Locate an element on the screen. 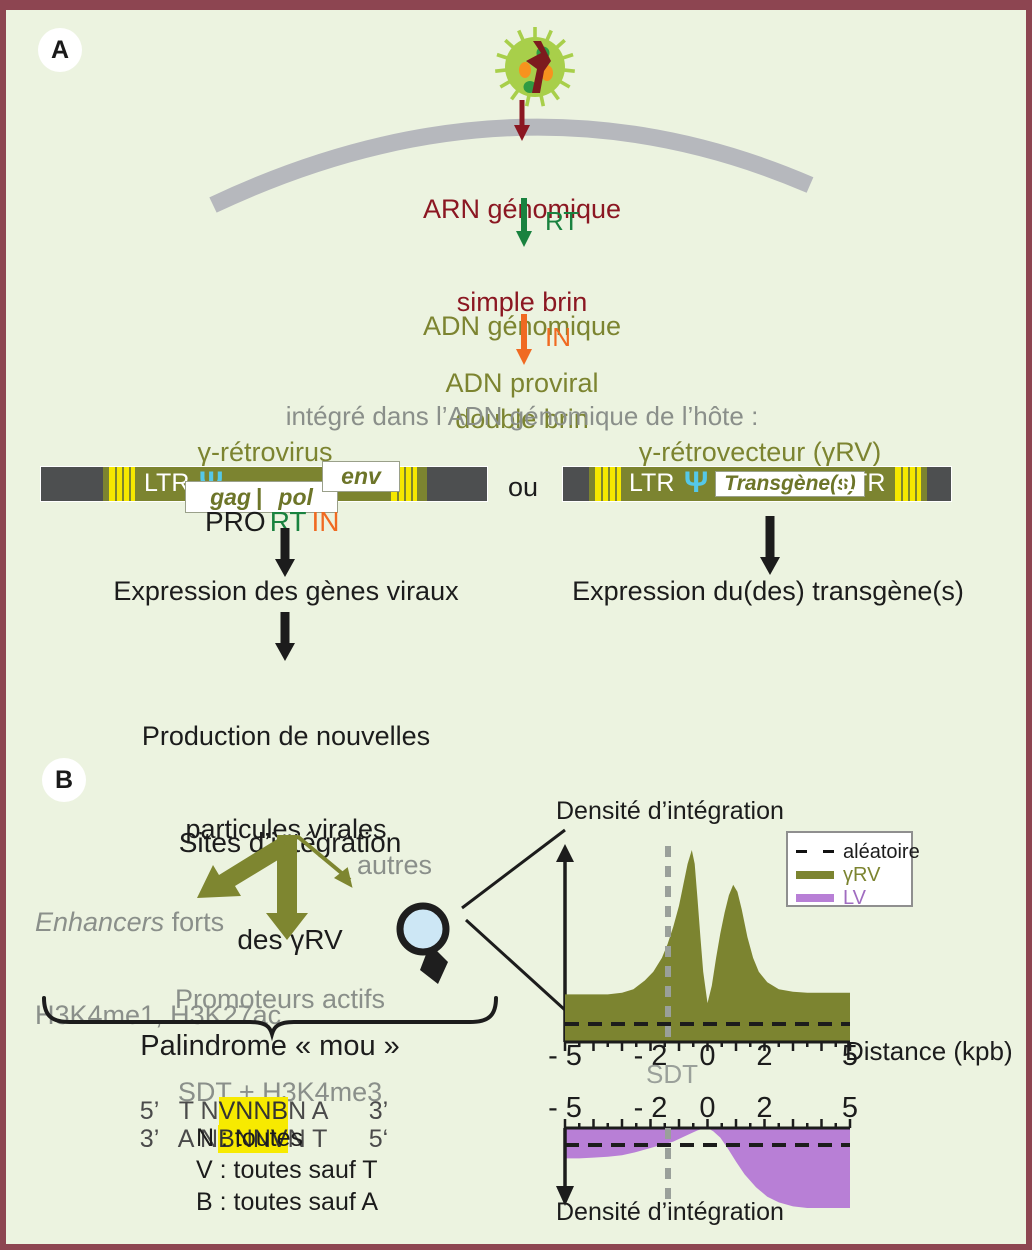  zoom-connector-lines is located at coordinates (514, 920).